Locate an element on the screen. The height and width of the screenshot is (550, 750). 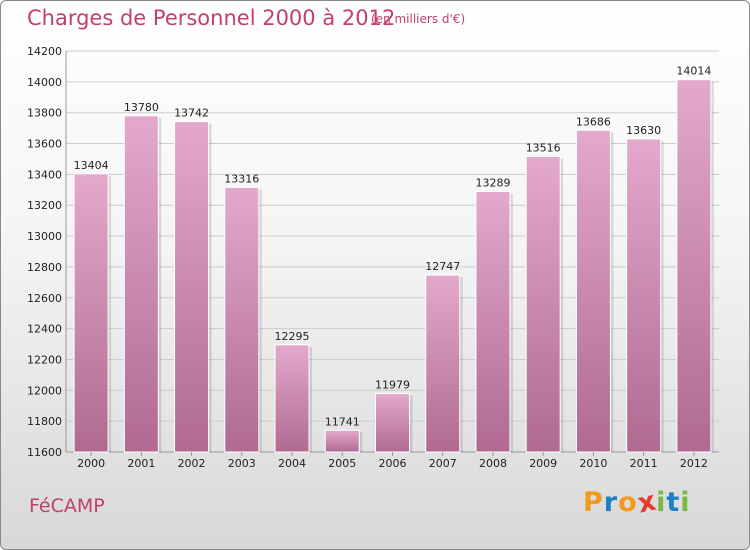
chart-title: Charges de Personnel 2000 à 2012 is located at coordinates (211, 18).